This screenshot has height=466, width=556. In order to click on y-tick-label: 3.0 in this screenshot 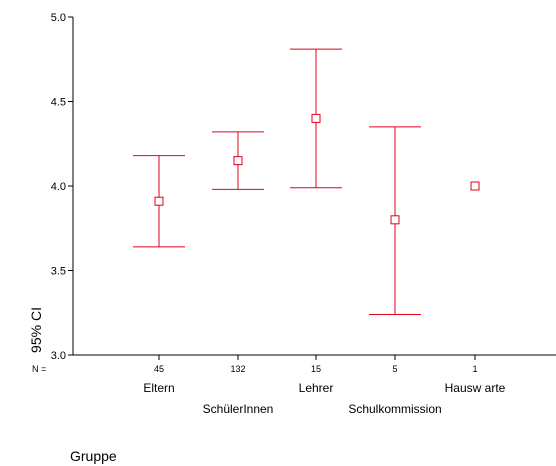, I will do `click(58, 356)`.